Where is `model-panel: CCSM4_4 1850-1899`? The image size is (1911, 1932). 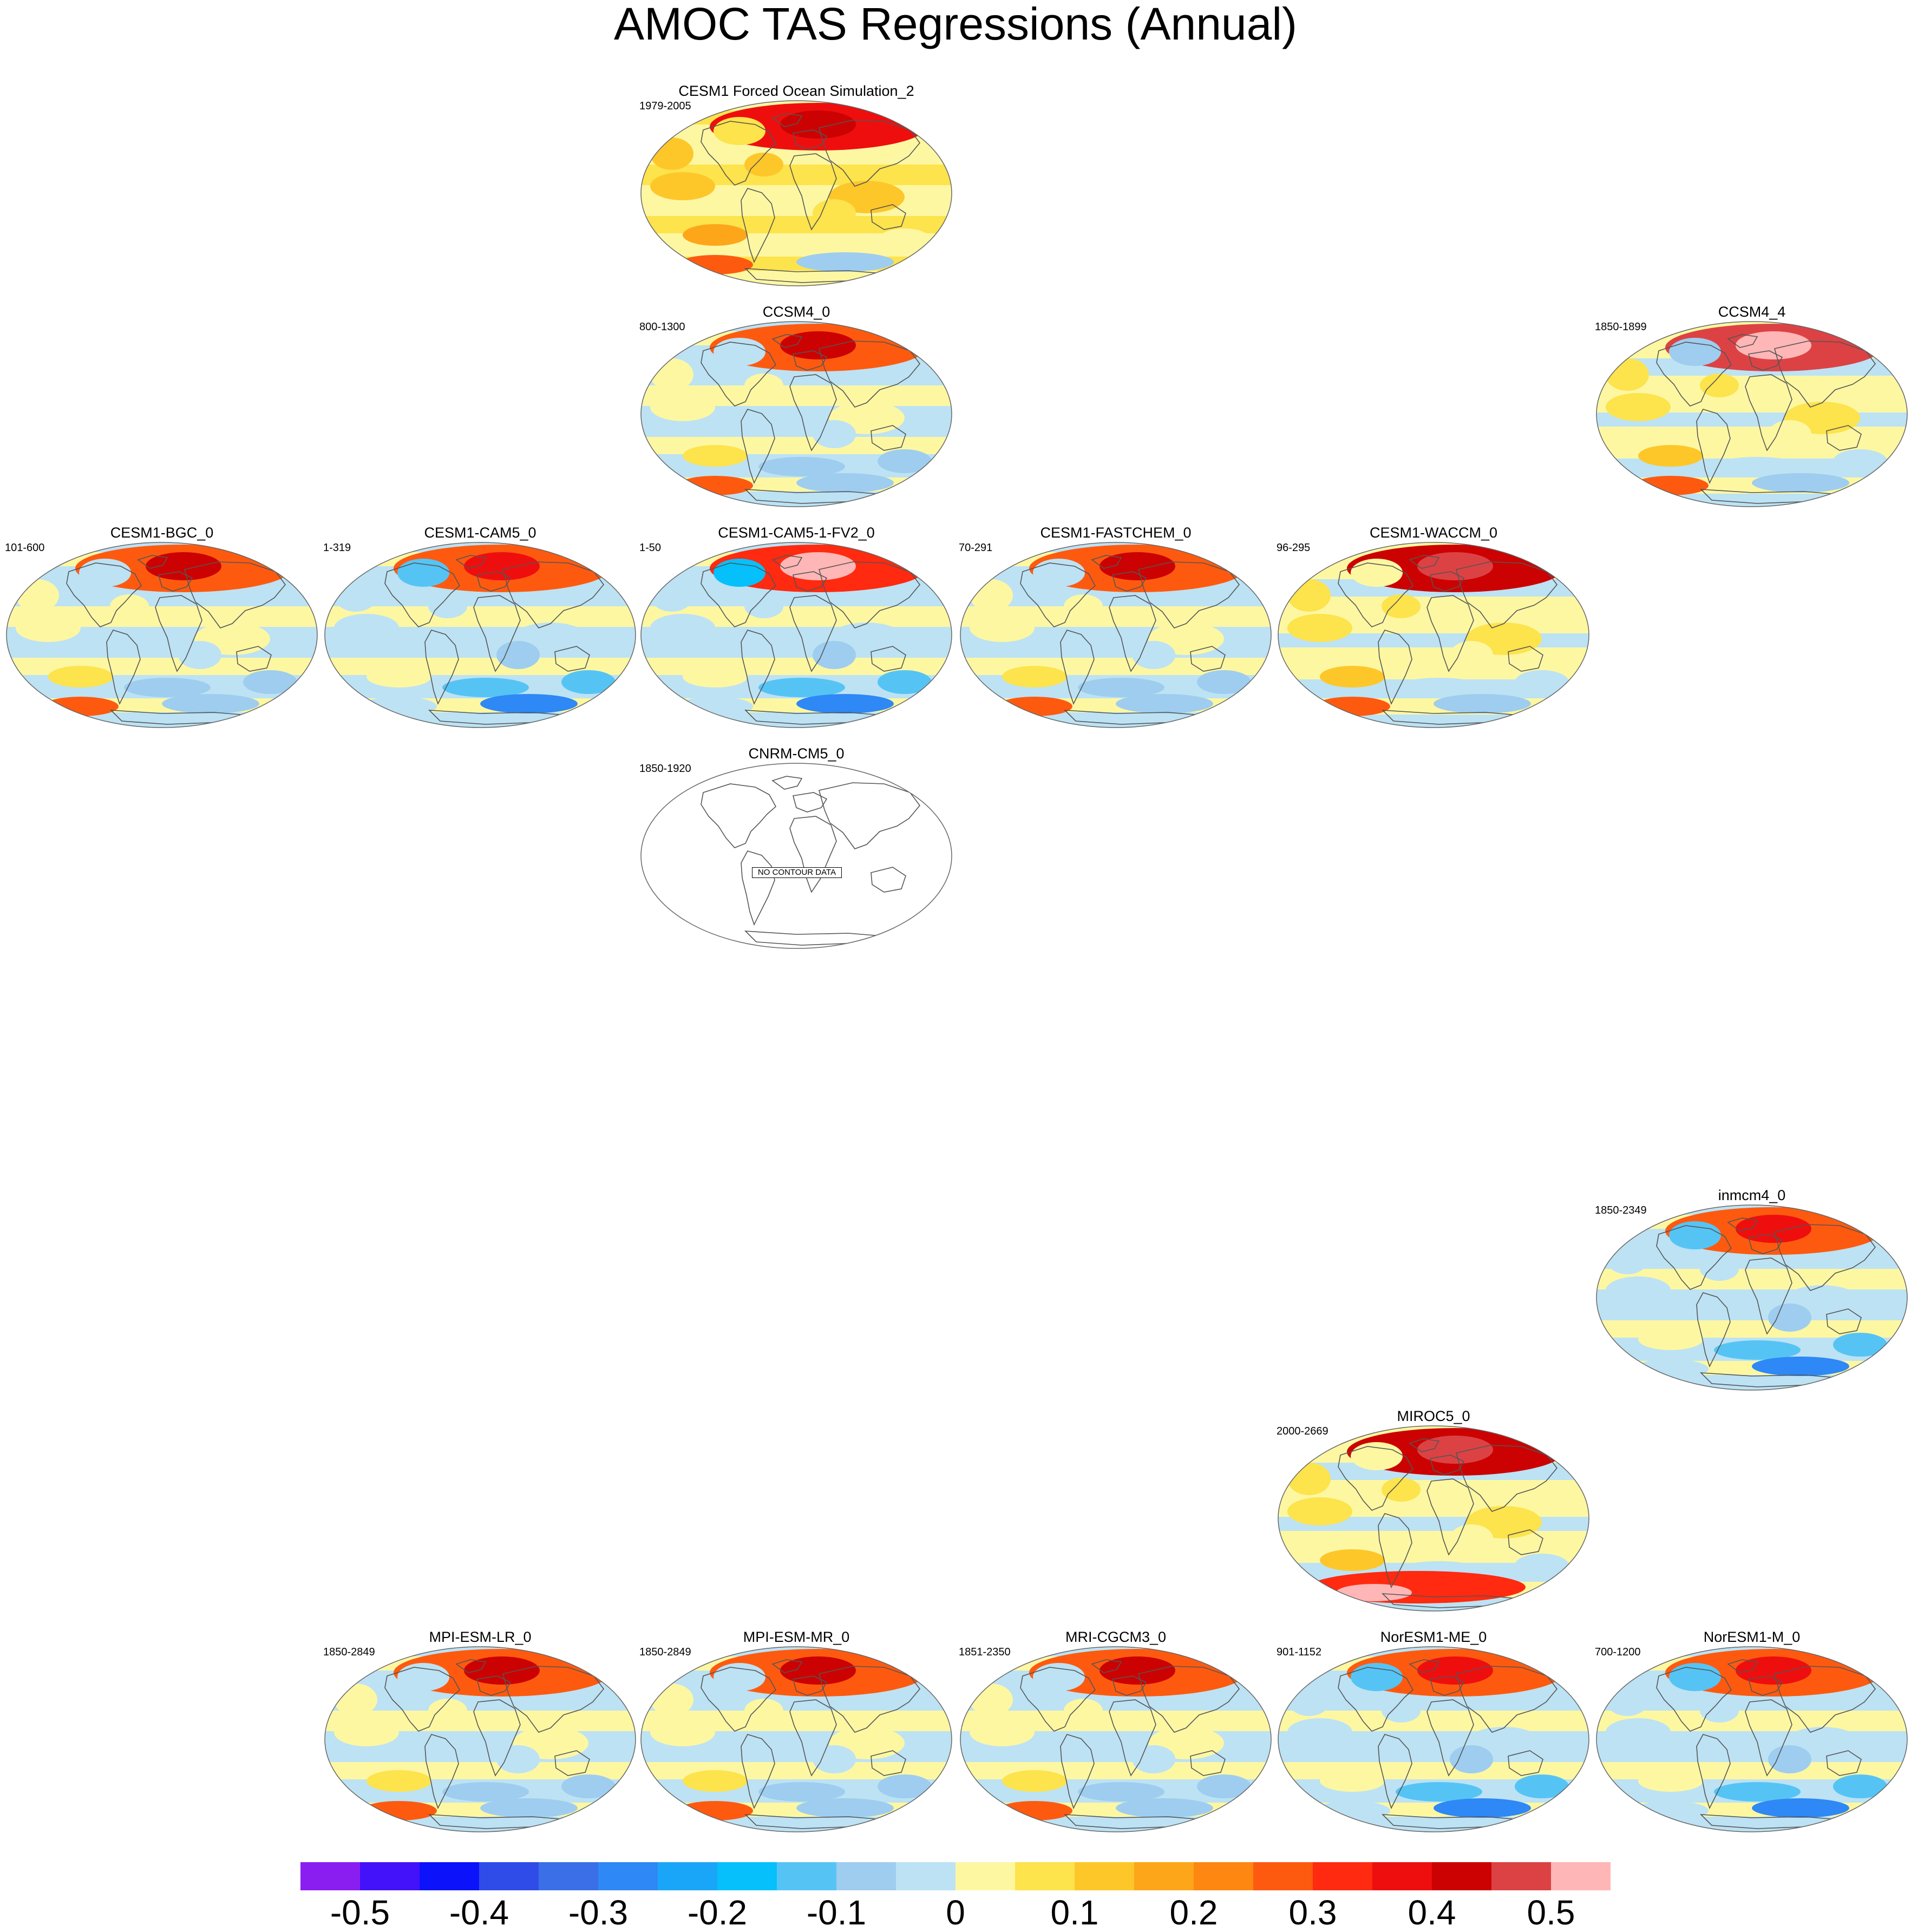 model-panel: CCSM4_4 1850-1899 is located at coordinates (1752, 405).